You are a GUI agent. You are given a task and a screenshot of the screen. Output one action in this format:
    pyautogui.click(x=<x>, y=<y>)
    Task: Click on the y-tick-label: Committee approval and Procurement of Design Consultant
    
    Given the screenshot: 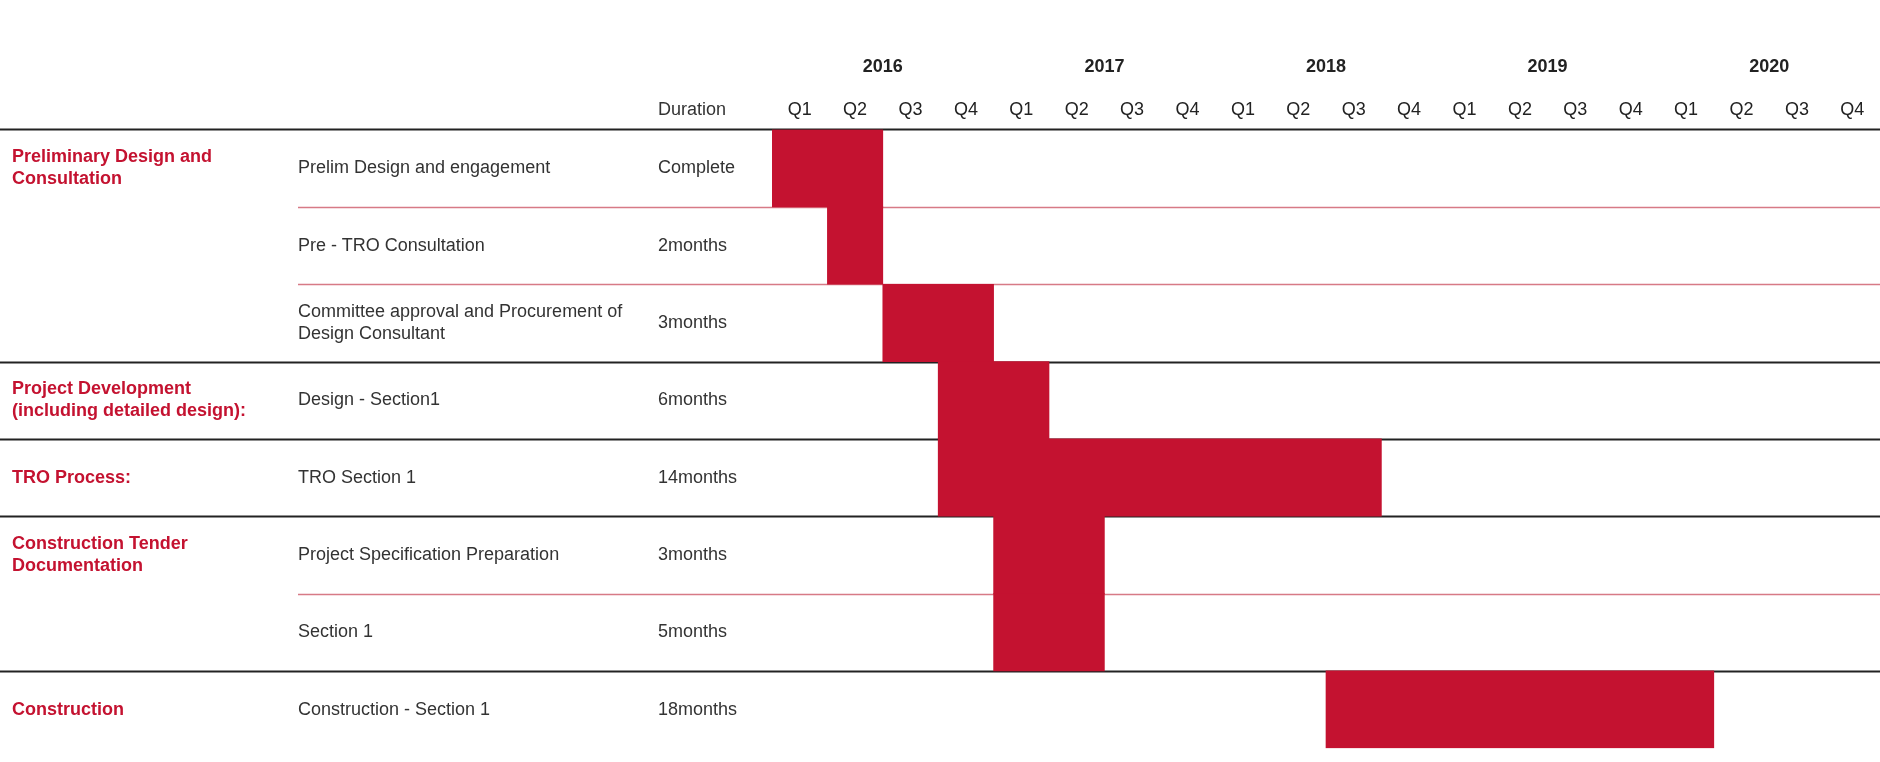 What is the action you would take?
    pyautogui.click(x=461, y=322)
    